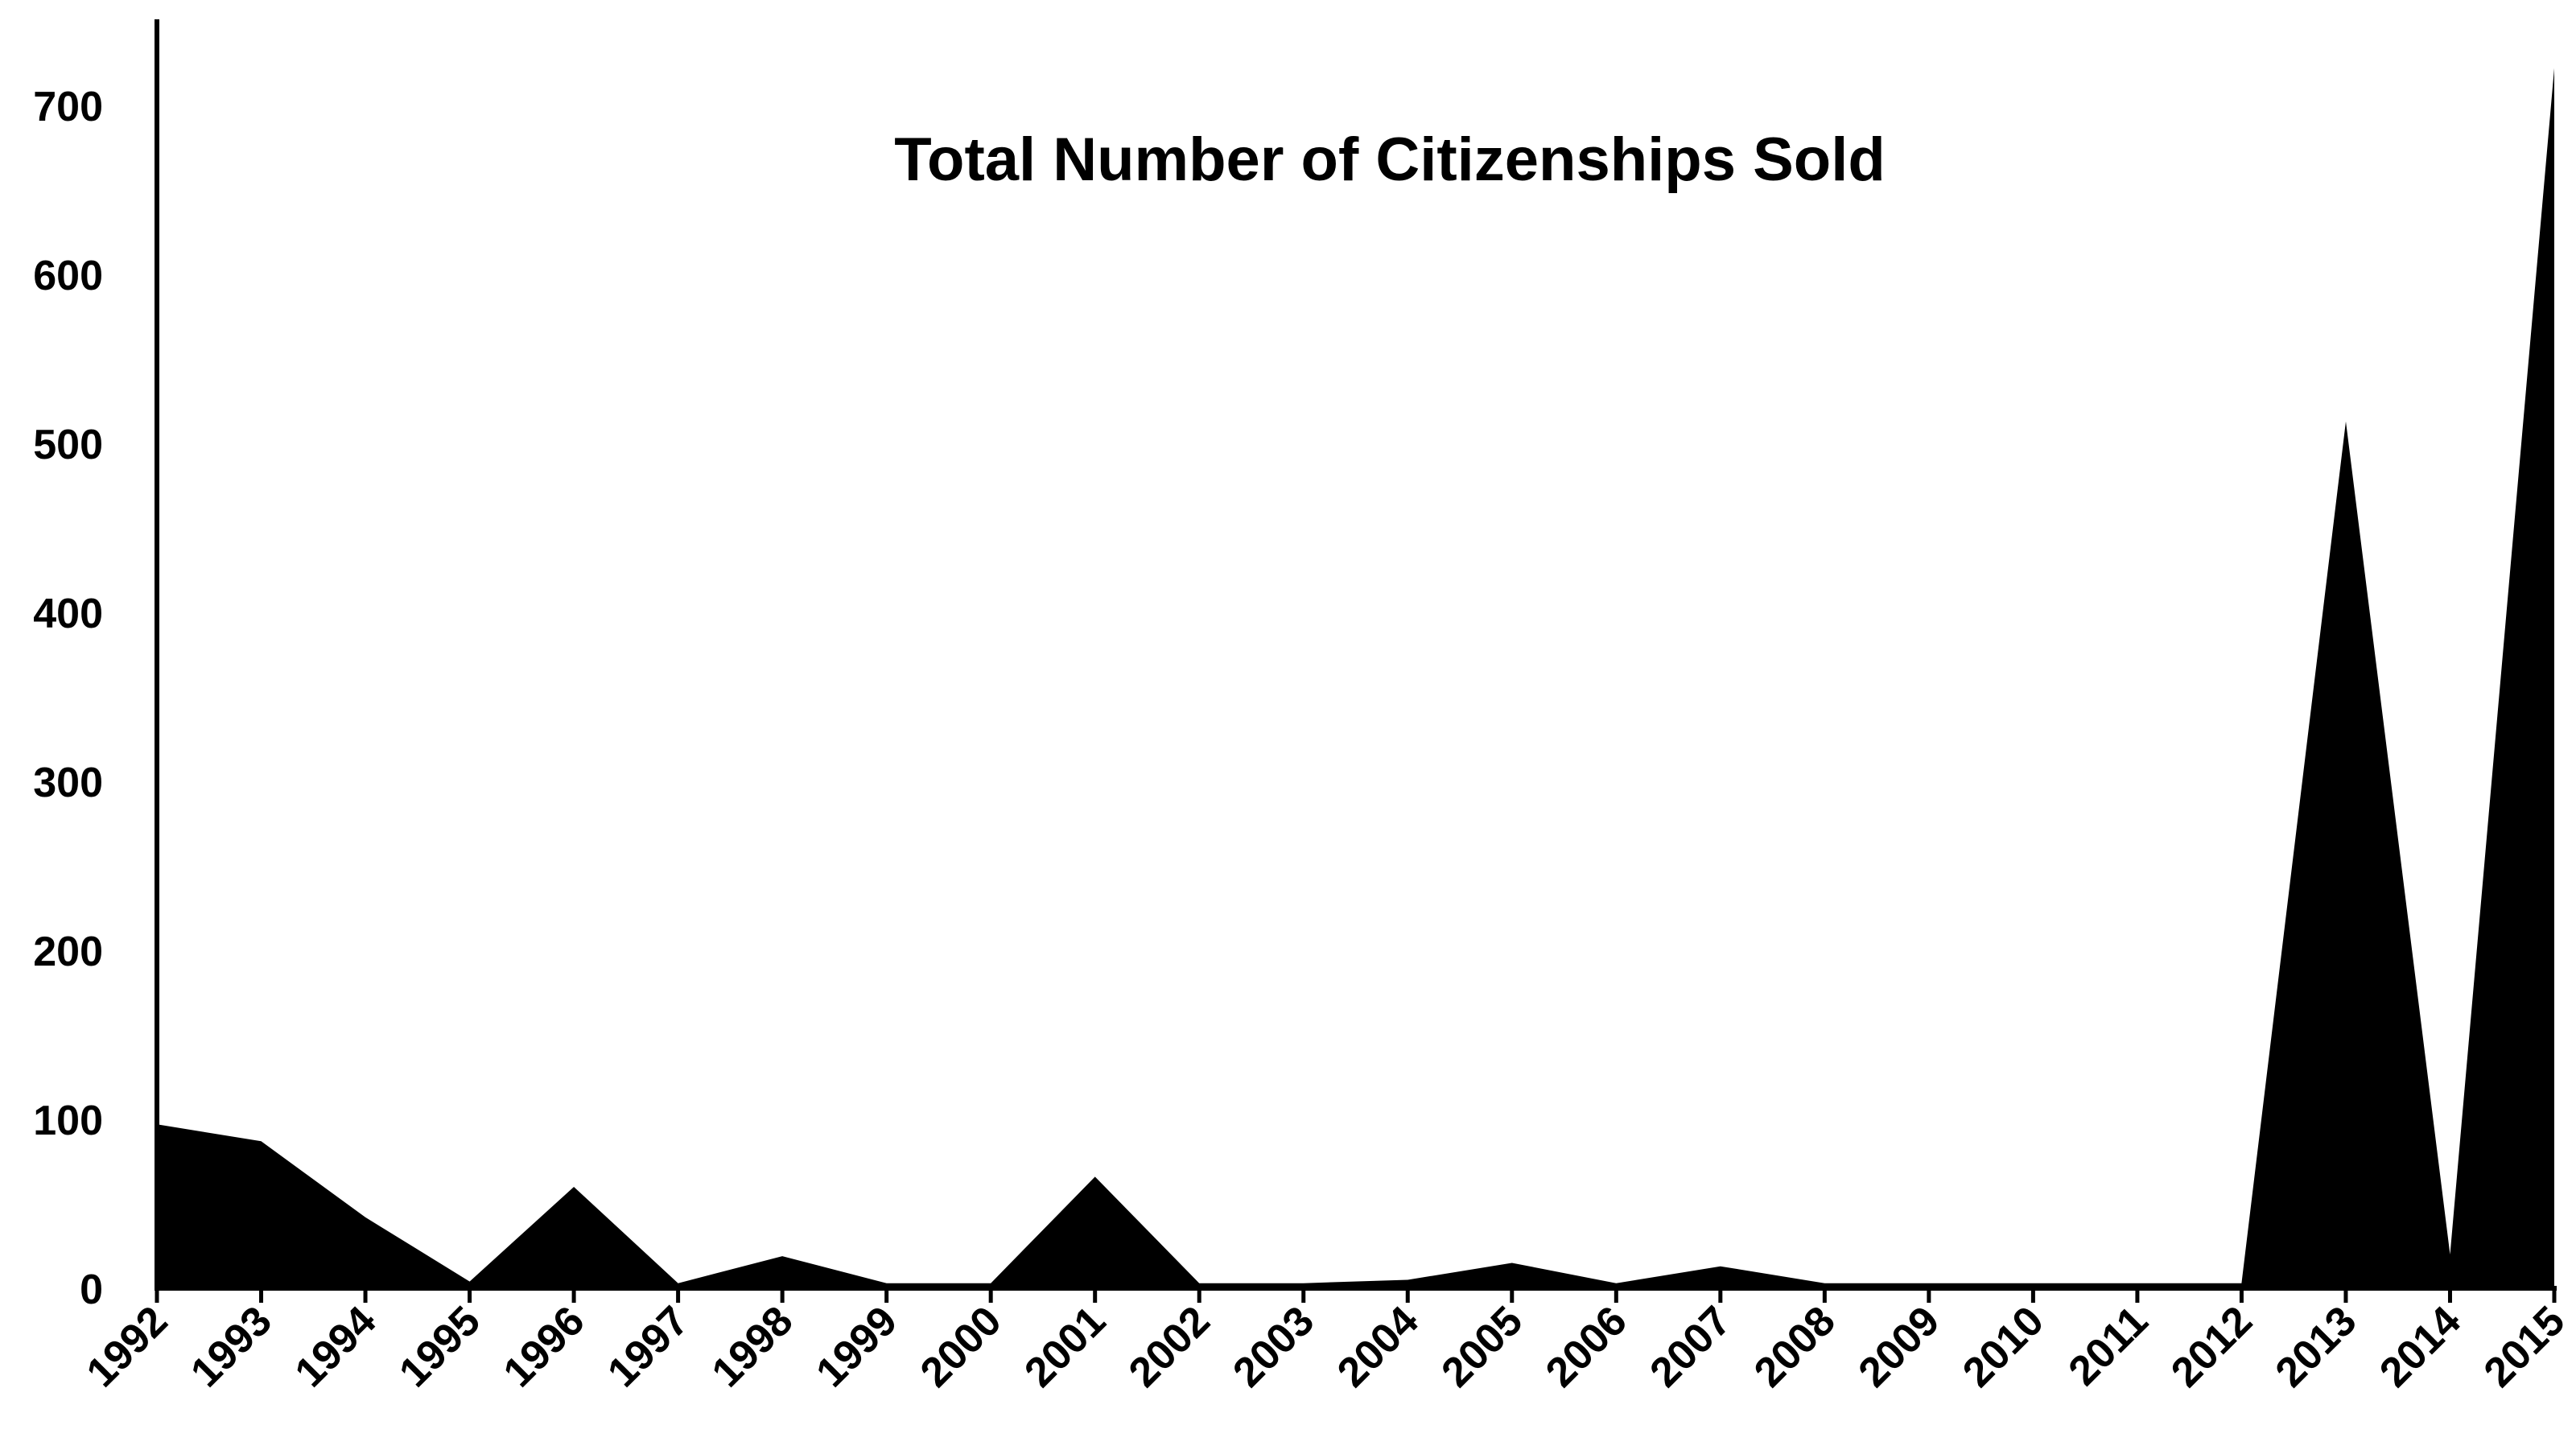 The width and height of the screenshot is (2576, 1450). I want to click on x-tick-label-1996: 1996, so click(544, 1346).